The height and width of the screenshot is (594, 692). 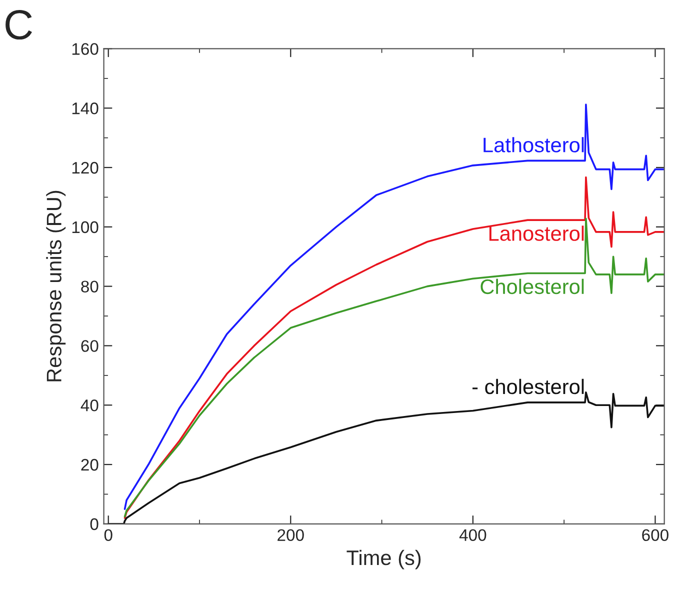 What do you see at coordinates (89, 286) in the screenshot?
I see `y-tick-label: 80` at bounding box center [89, 286].